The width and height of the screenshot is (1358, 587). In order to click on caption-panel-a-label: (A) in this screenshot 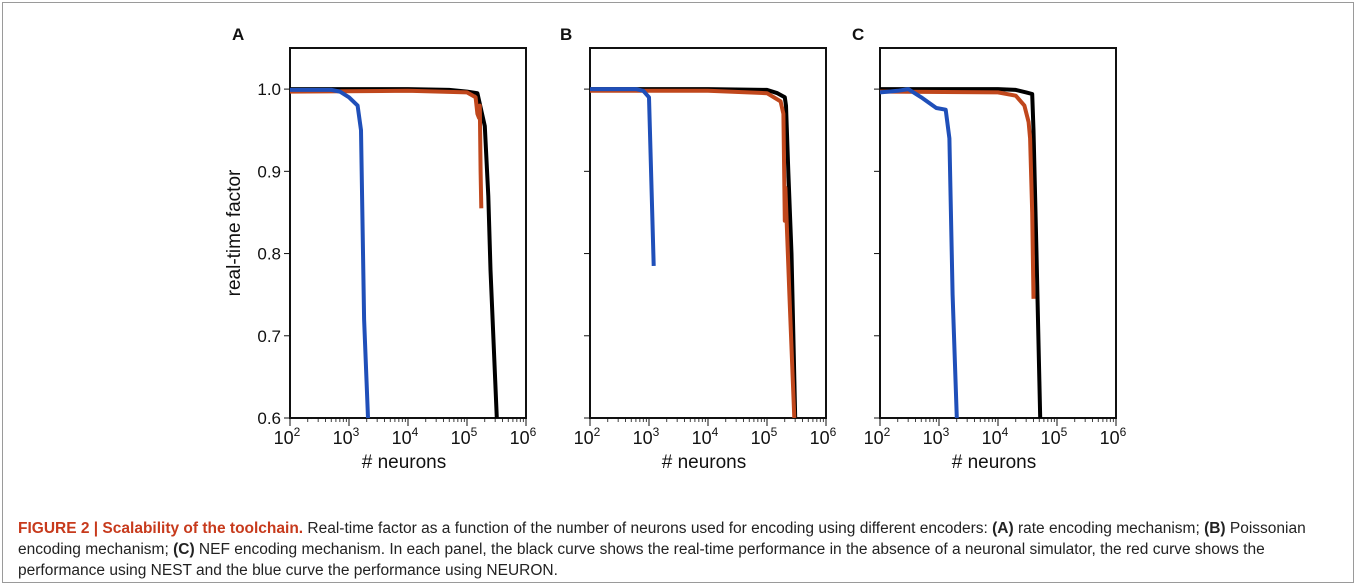, I will do `click(1003, 528)`.